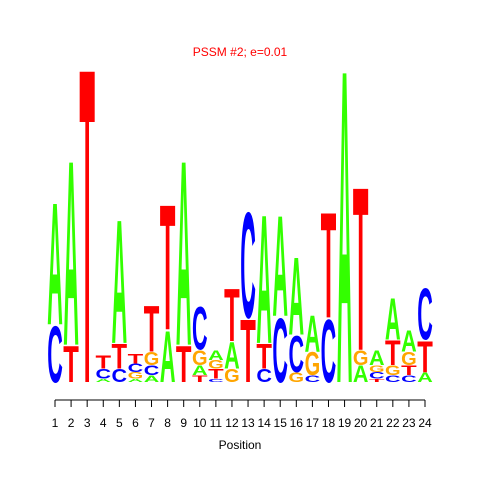  I want to click on x-axis-label: Position, so click(240, 445).